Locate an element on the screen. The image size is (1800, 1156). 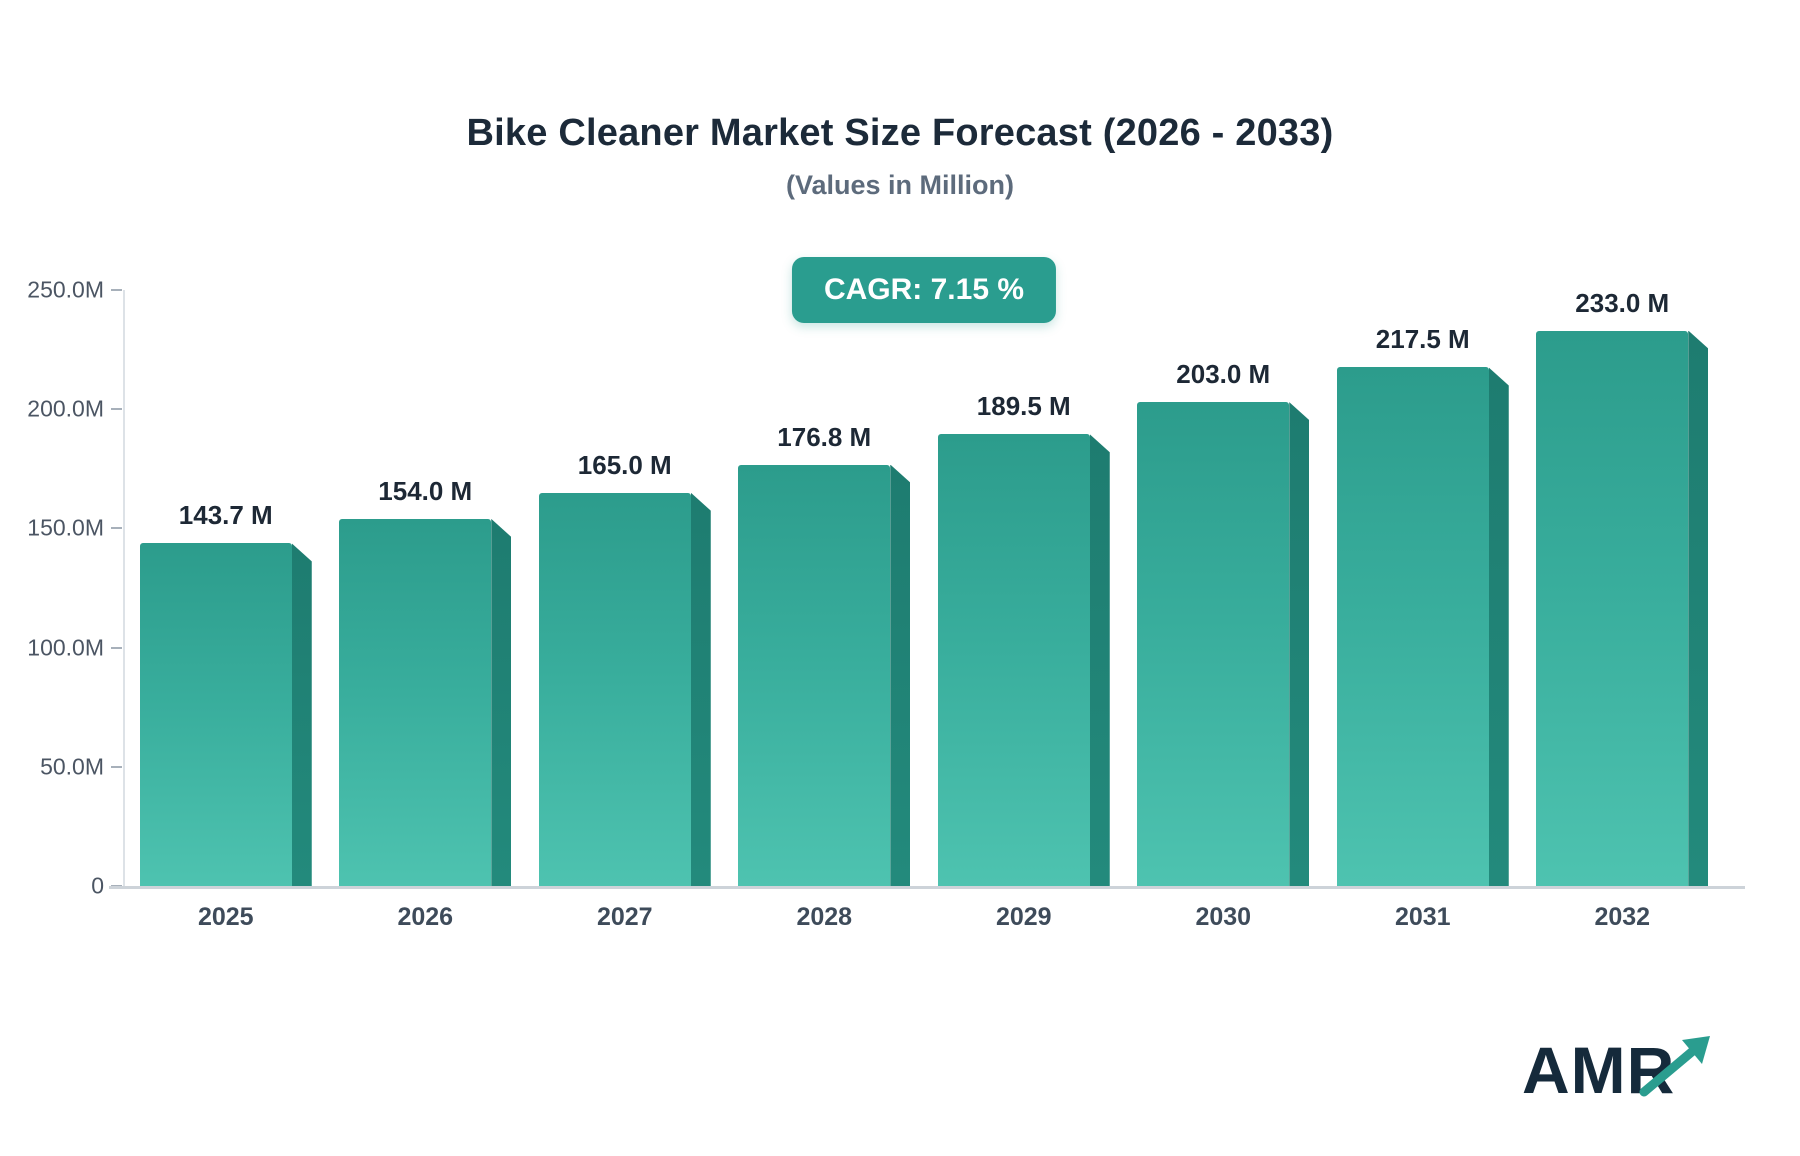
bar-2026 is located at coordinates (425, 702).